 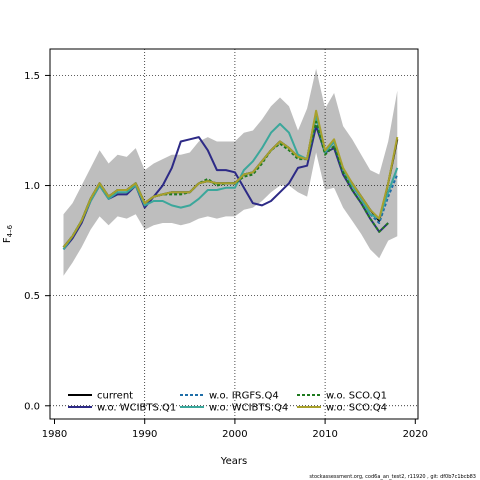 What do you see at coordinates (10, 230) in the screenshot?
I see `y-axis-title-subscript: 4–6` at bounding box center [10, 230].